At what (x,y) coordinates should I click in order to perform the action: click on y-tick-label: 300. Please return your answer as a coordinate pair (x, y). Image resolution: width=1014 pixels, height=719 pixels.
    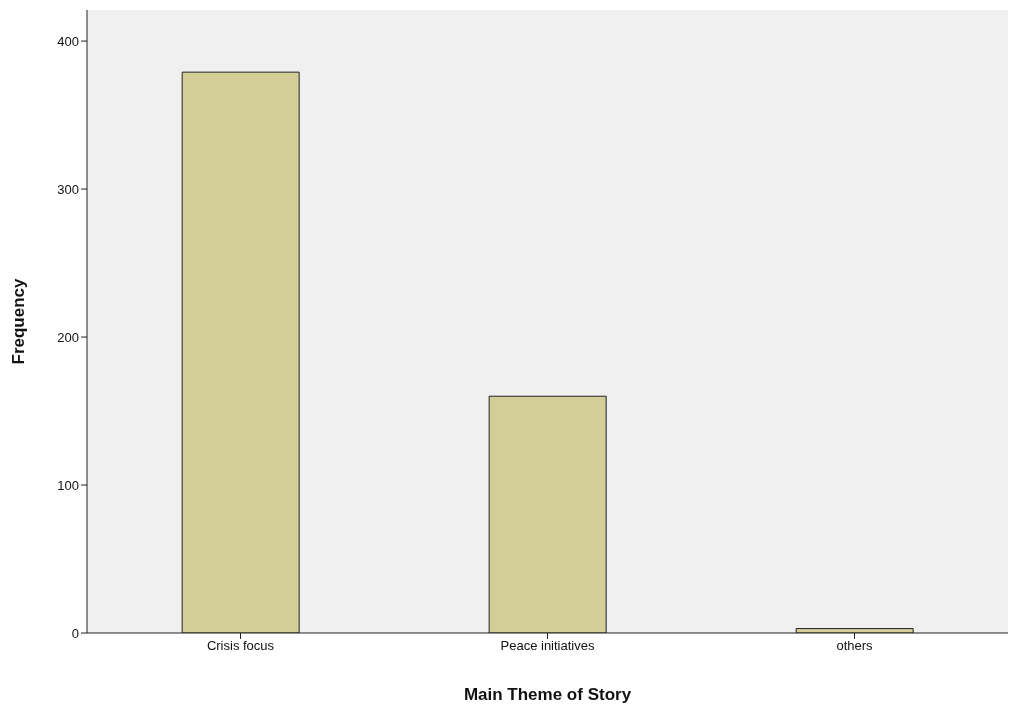
    Looking at the image, I should click on (68, 189).